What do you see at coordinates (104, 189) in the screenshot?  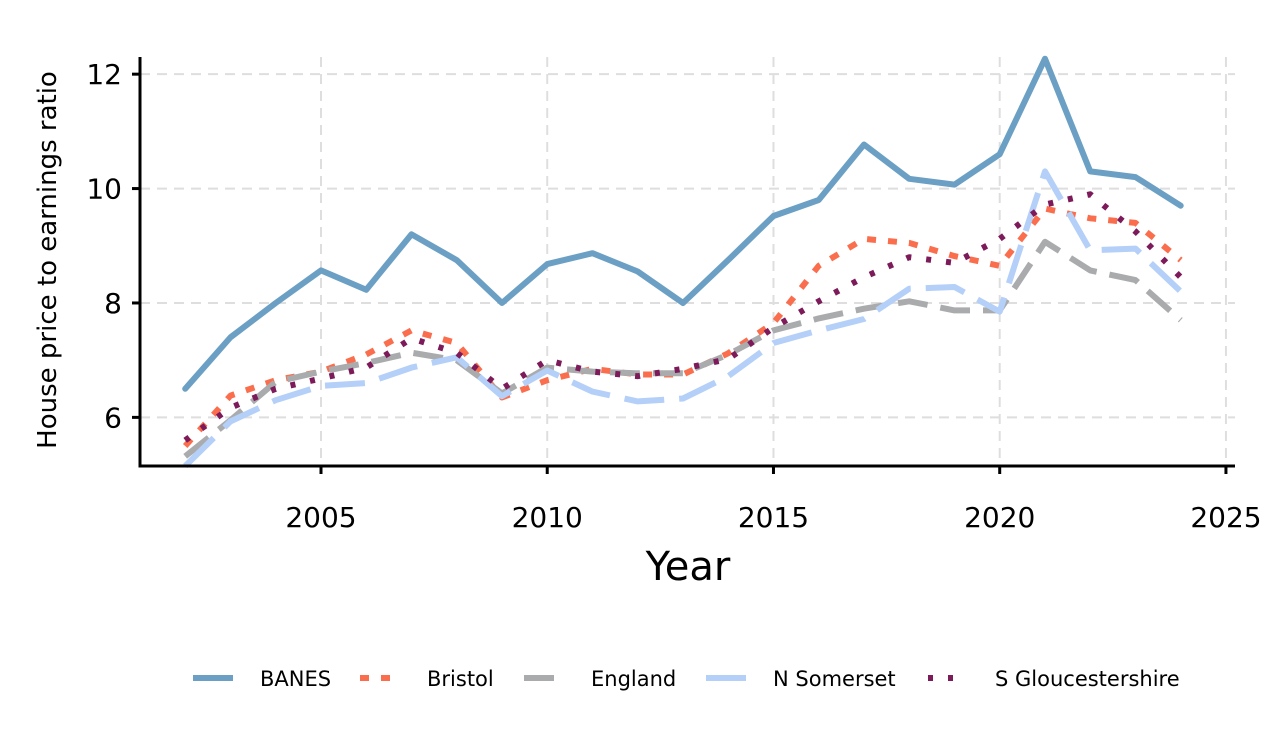 I see `y-tick-label-2: 10` at bounding box center [104, 189].